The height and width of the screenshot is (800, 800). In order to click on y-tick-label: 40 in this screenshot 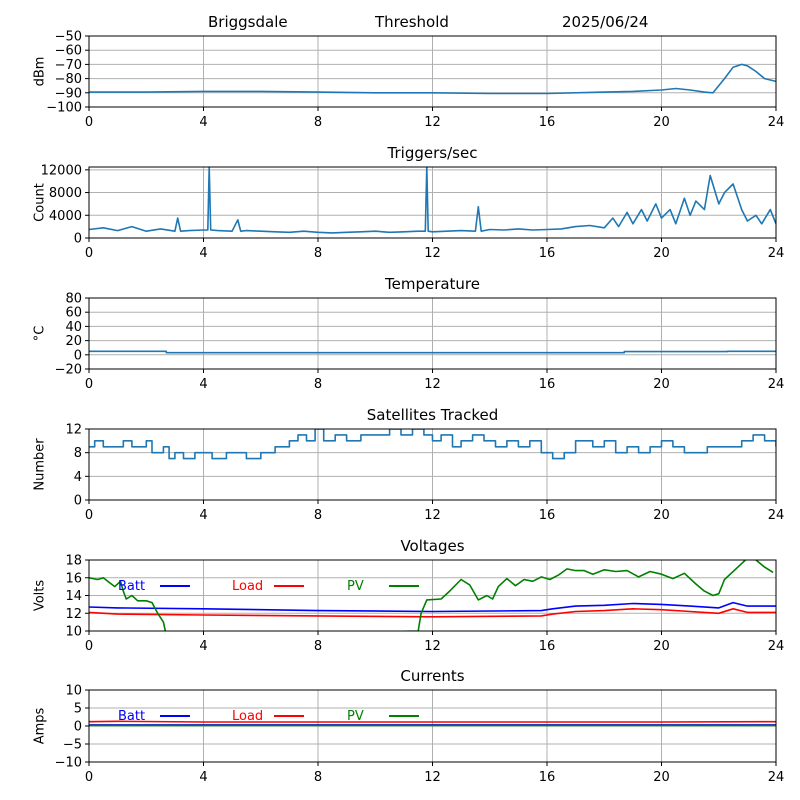, I will do `click(73, 327)`.